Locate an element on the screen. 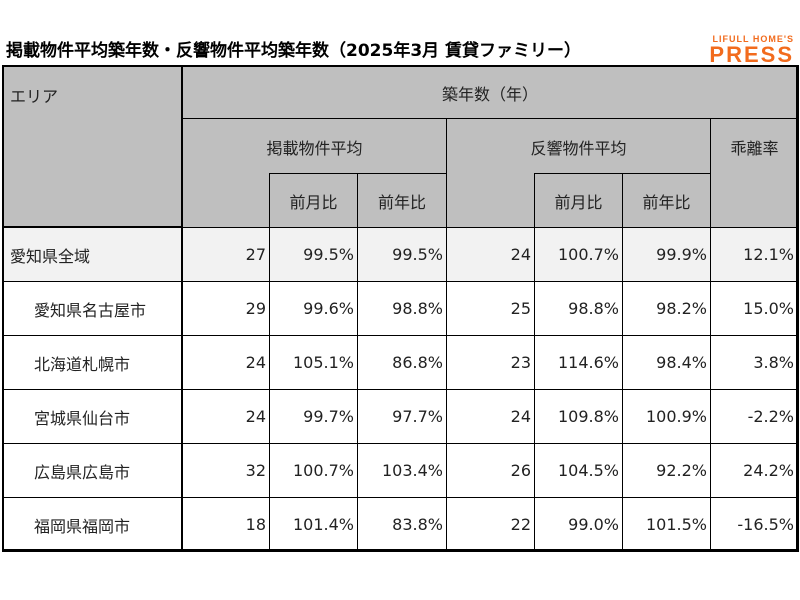 The image size is (800, 600). row-listed: 29 is located at coordinates (226, 308).